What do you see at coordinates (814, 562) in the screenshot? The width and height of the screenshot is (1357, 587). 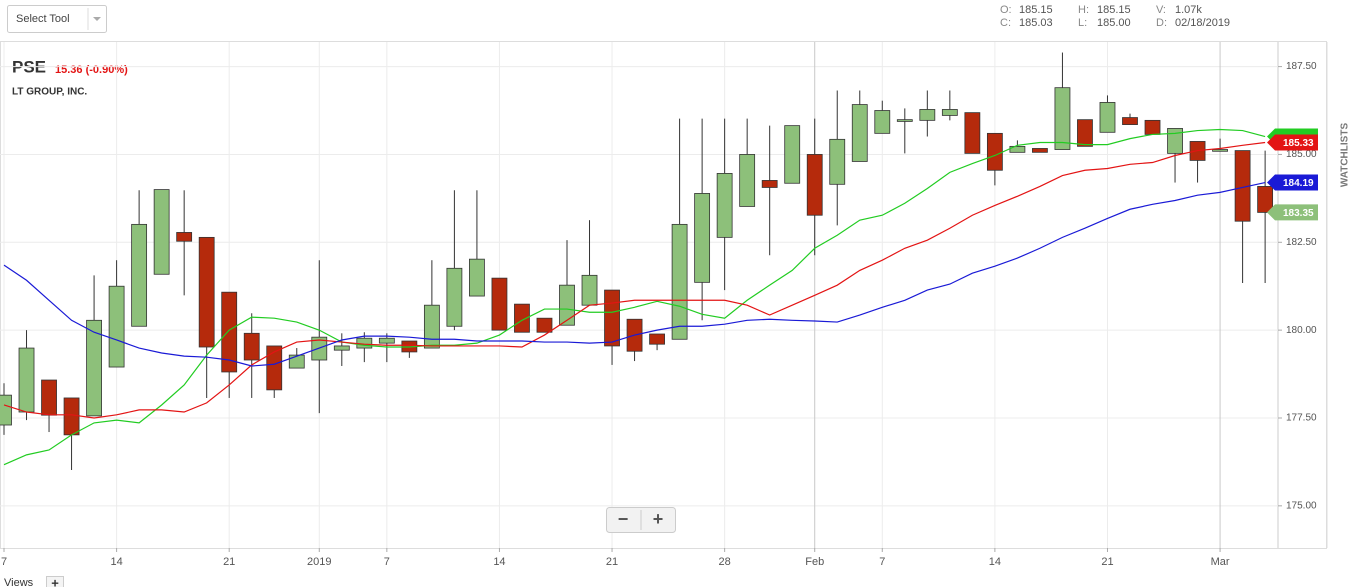 I see `x-tick-label: Feb` at bounding box center [814, 562].